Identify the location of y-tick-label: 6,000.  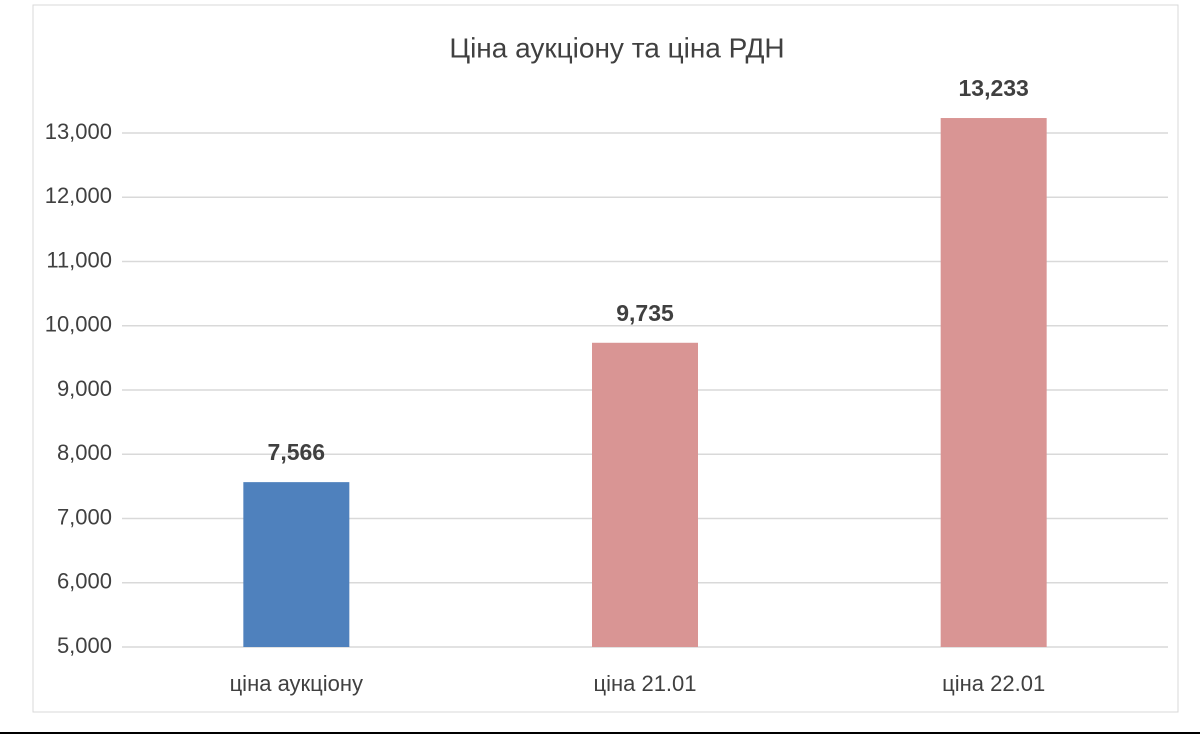
(84, 581).